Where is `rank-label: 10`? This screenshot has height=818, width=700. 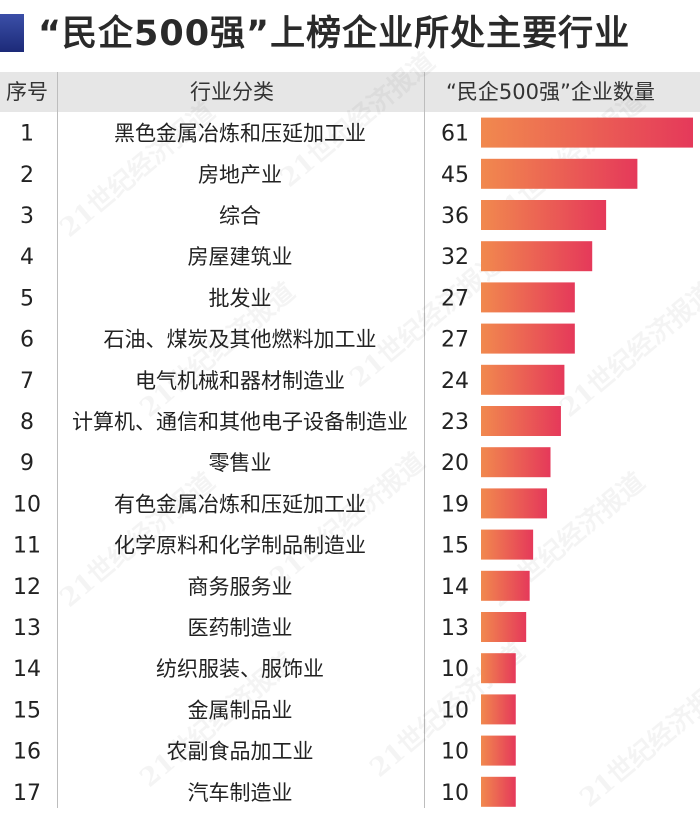
rank-label: 10 is located at coordinates (27, 504).